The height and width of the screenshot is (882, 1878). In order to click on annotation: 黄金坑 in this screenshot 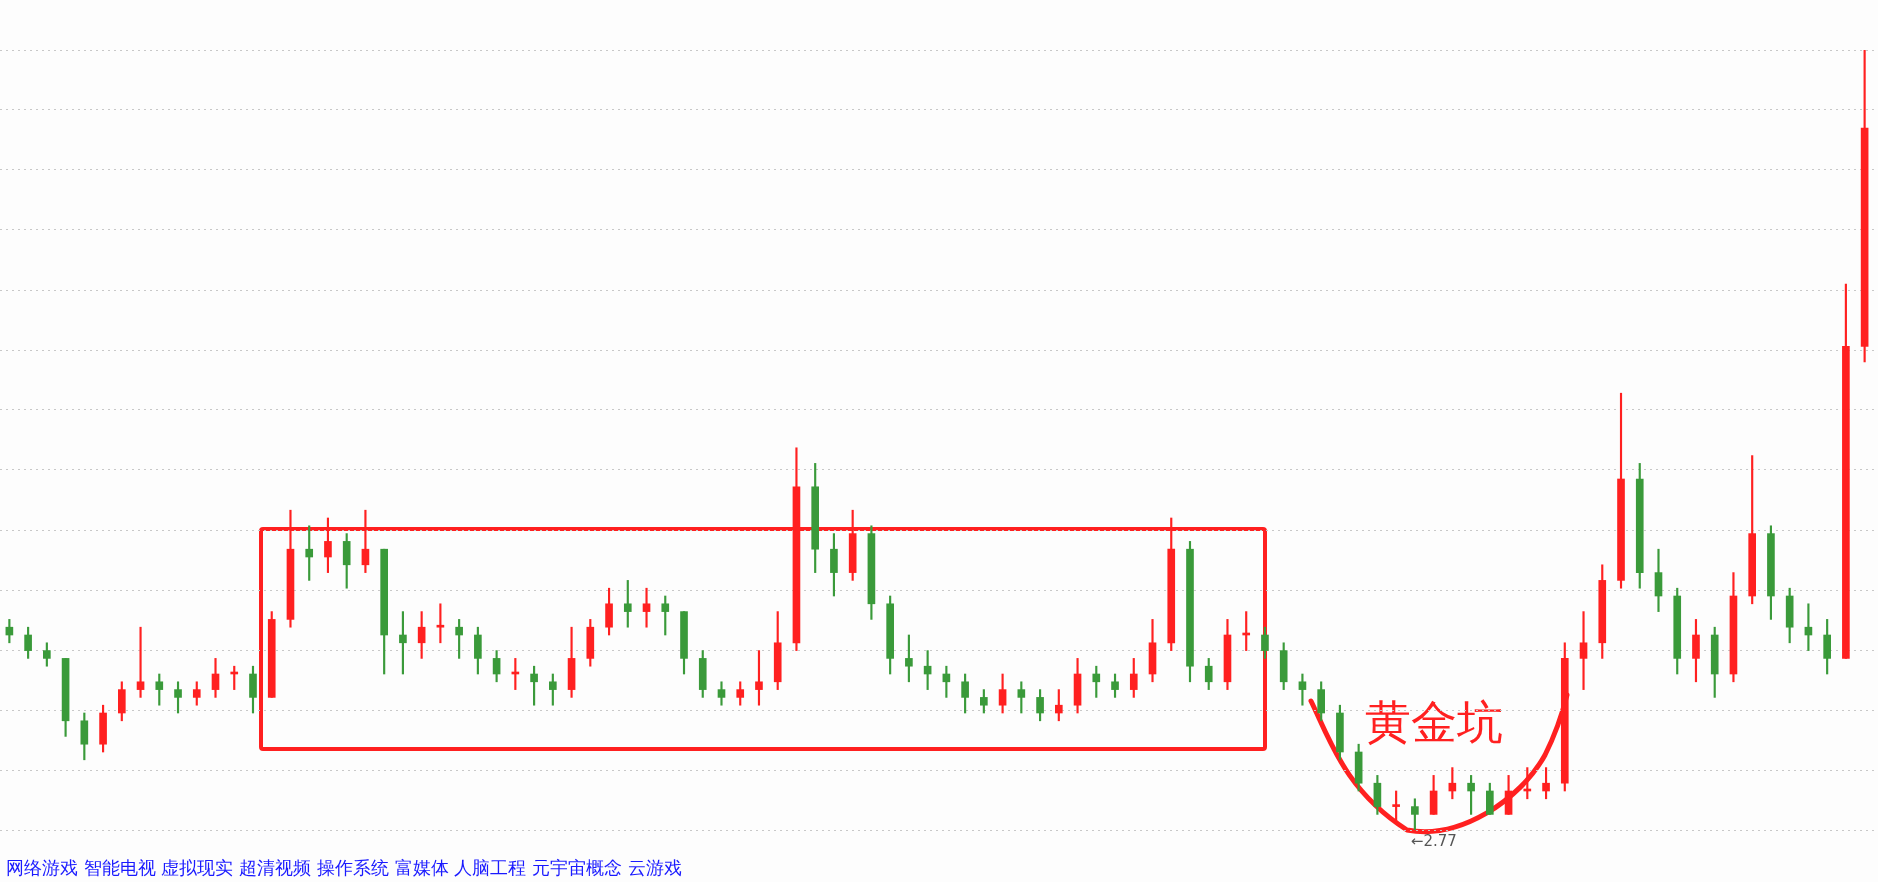, I will do `click(1434, 722)`.